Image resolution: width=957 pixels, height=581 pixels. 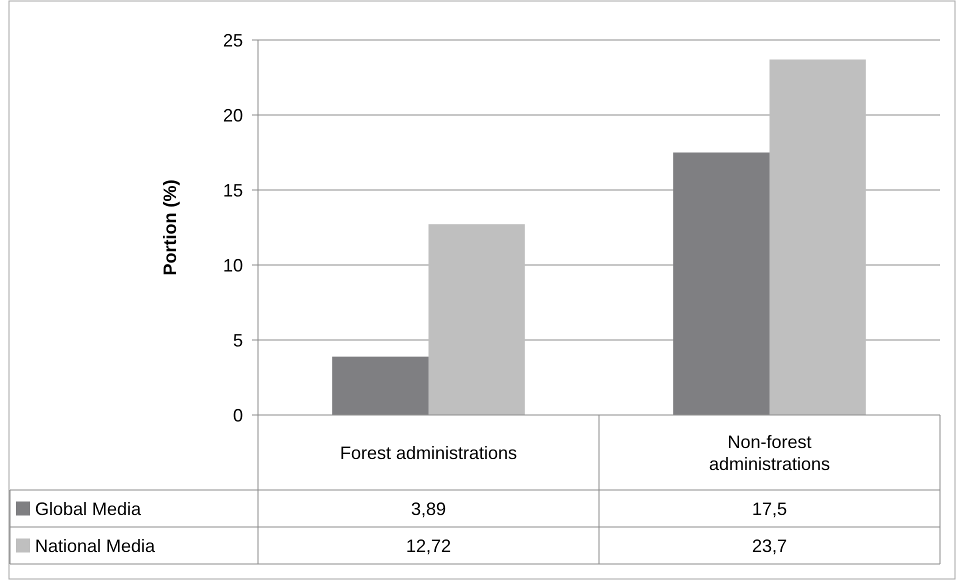 What do you see at coordinates (429, 546) in the screenshot?
I see `data-label: 12,72` at bounding box center [429, 546].